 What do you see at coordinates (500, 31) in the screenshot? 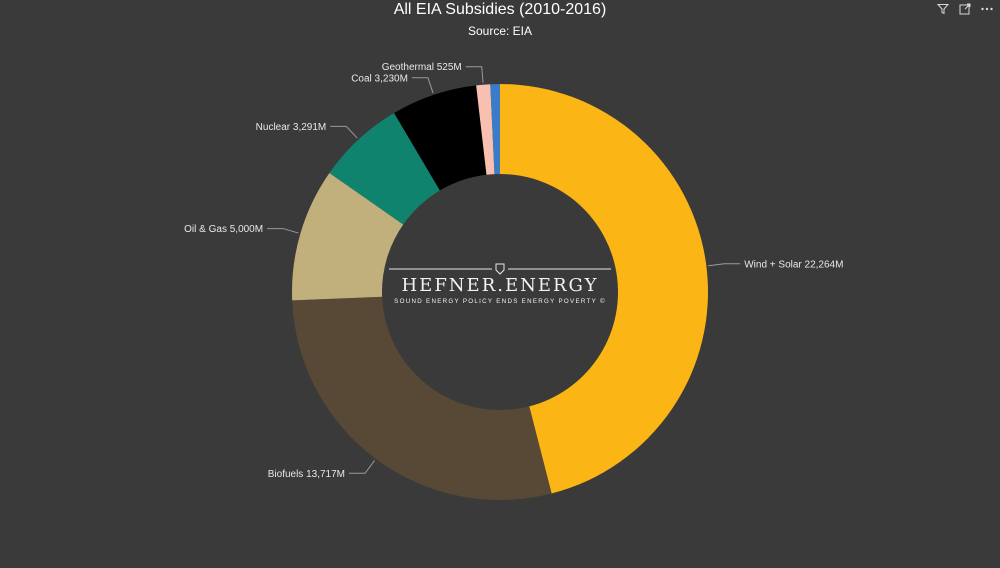
I see `chart-subtitle: Source: EIA` at bounding box center [500, 31].